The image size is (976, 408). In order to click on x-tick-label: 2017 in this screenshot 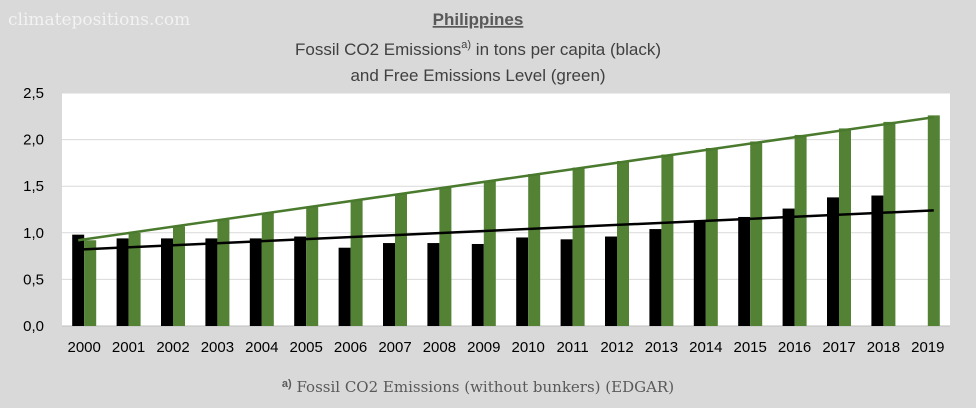, I will do `click(838, 347)`.